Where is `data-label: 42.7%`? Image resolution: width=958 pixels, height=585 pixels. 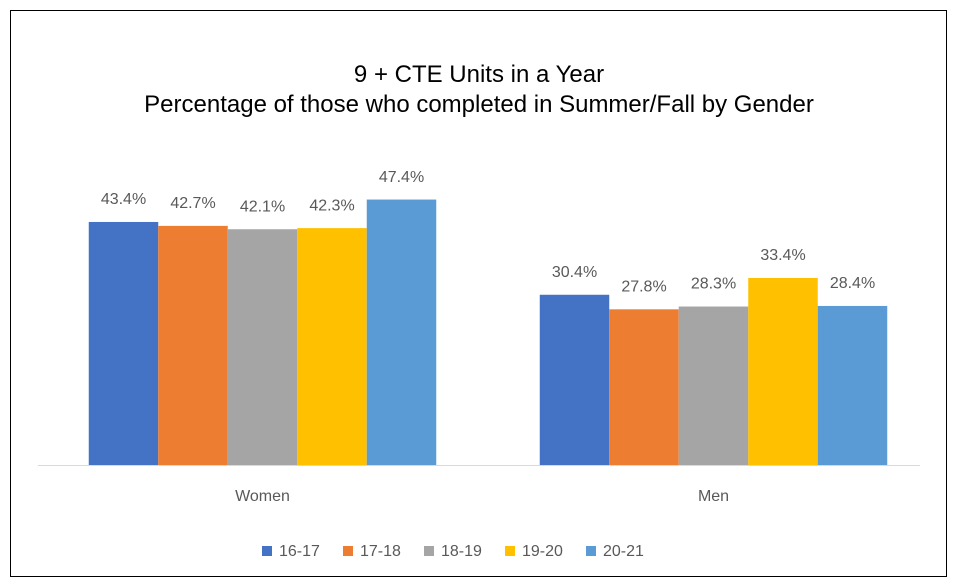 data-label: 42.7% is located at coordinates (192, 203).